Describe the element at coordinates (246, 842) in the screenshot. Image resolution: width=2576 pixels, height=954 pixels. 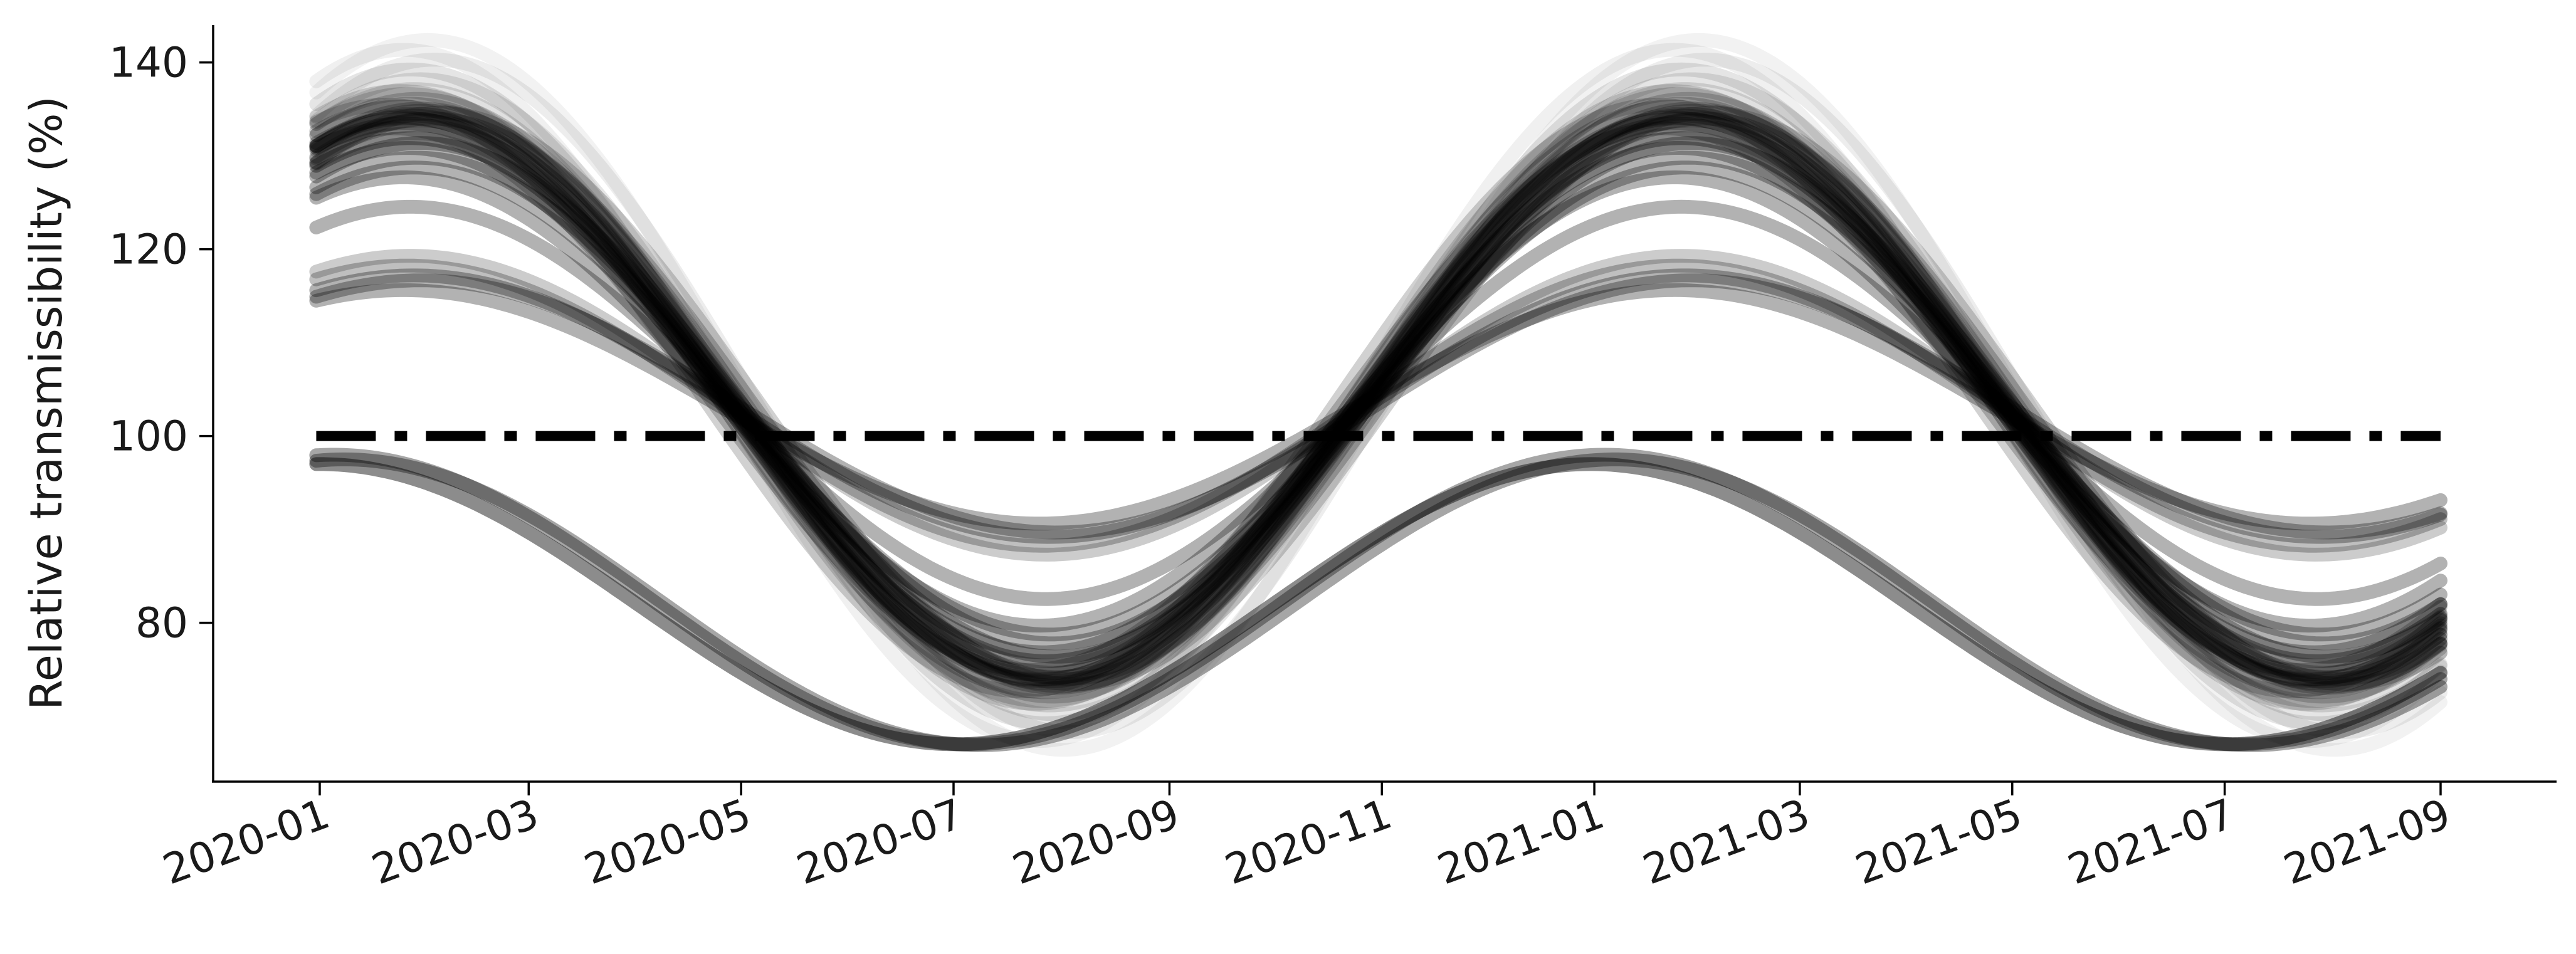
I see `x-tick-label: 2020-01` at that location.